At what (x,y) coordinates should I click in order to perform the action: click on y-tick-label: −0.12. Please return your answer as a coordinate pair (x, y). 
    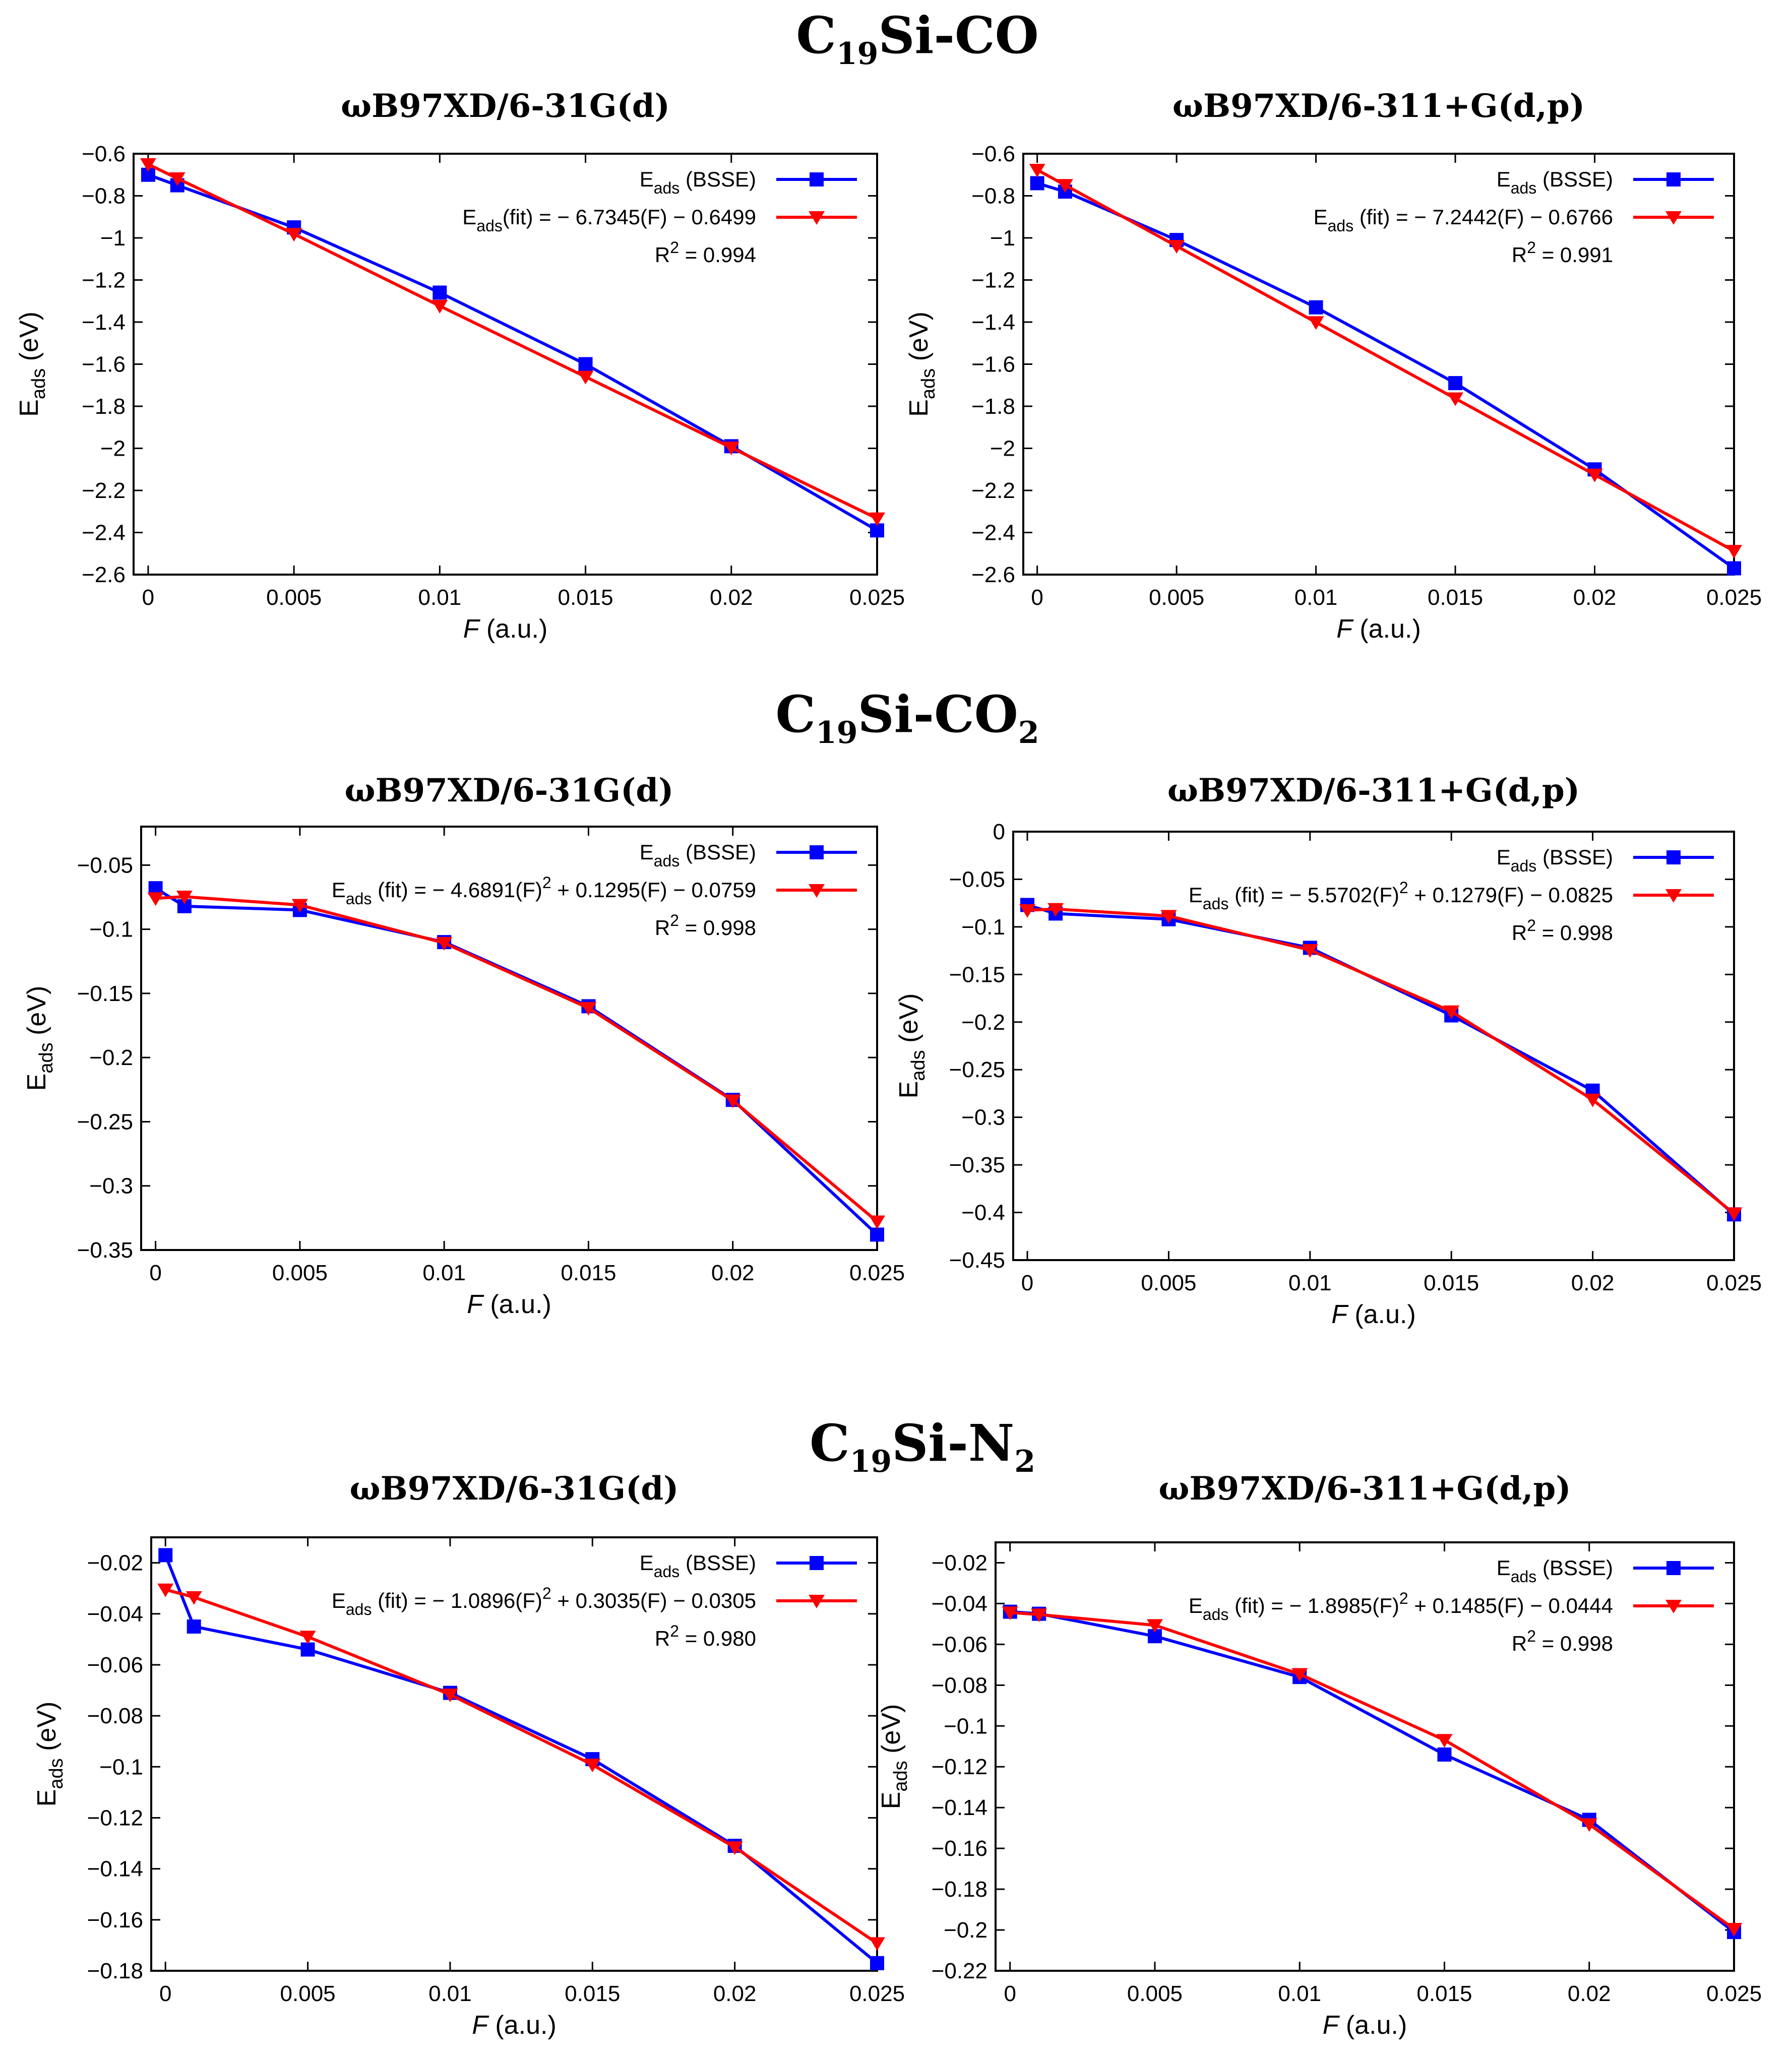
    Looking at the image, I should click on (959, 1767).